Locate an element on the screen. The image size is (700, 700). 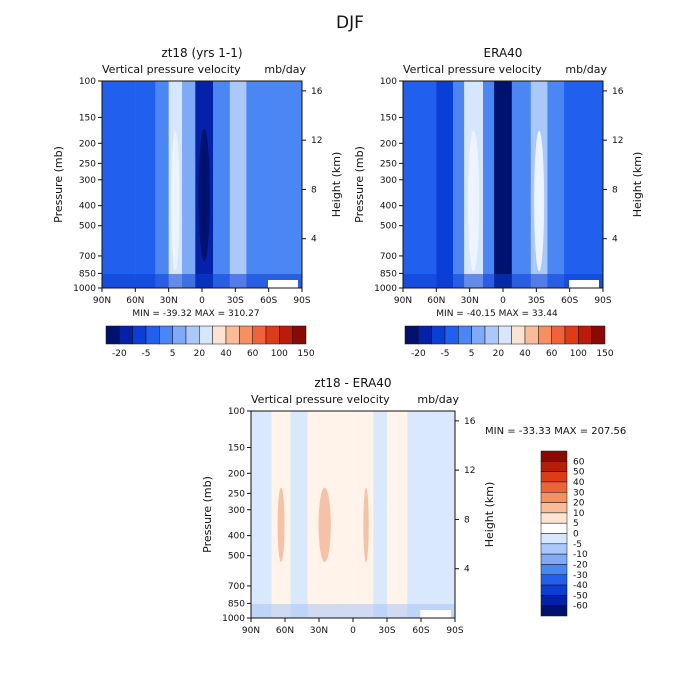
colorbar-label: 0 is located at coordinates (576, 535).